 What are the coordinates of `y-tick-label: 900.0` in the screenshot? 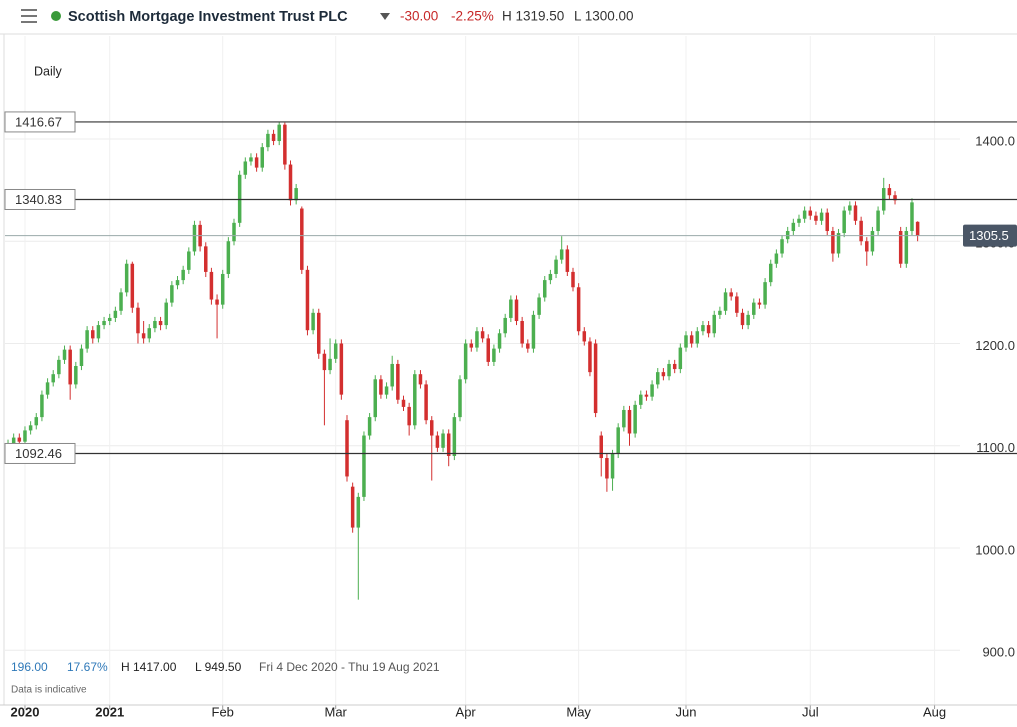 It's located at (998, 652).